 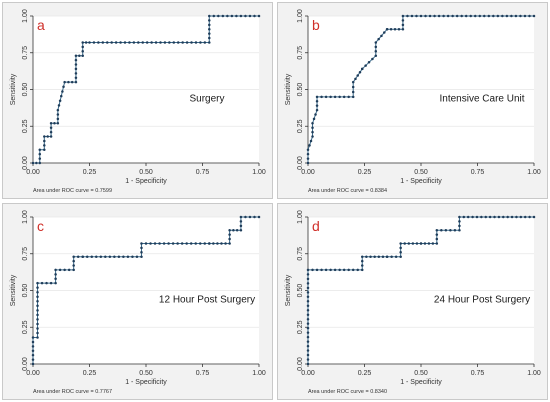 What do you see at coordinates (347, 392) in the screenshot?
I see `auc-footnote: Area under ROC curve = 0.8340` at bounding box center [347, 392].